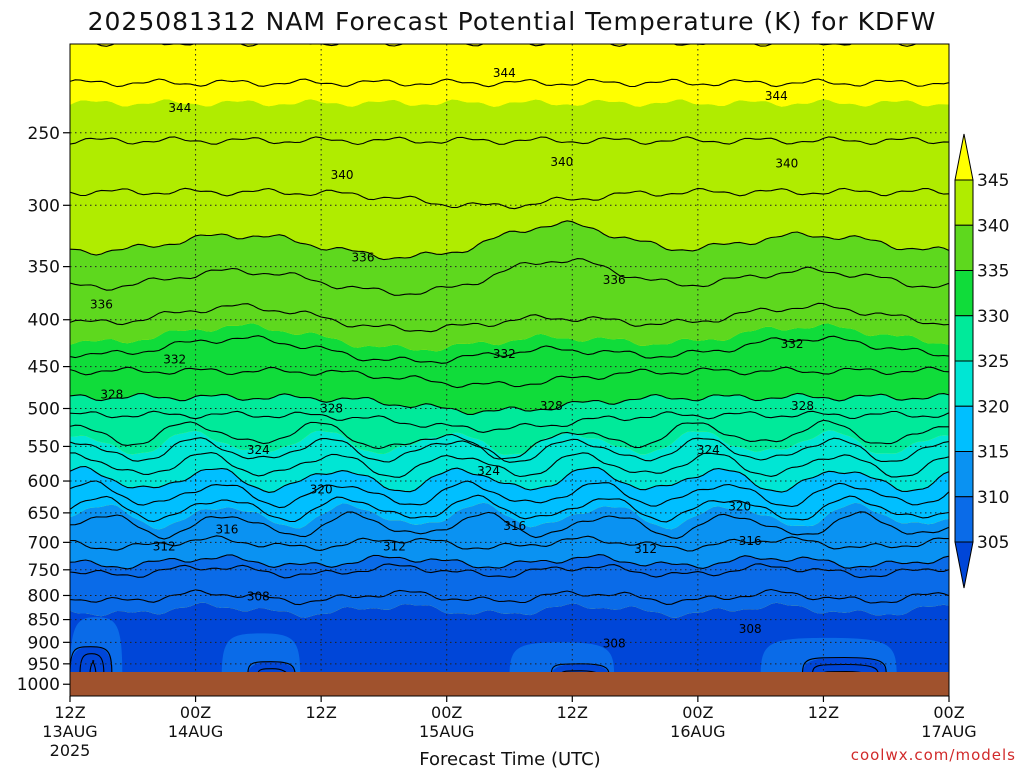  What do you see at coordinates (993, 453) in the screenshot?
I see `legend-label: 315` at bounding box center [993, 453].